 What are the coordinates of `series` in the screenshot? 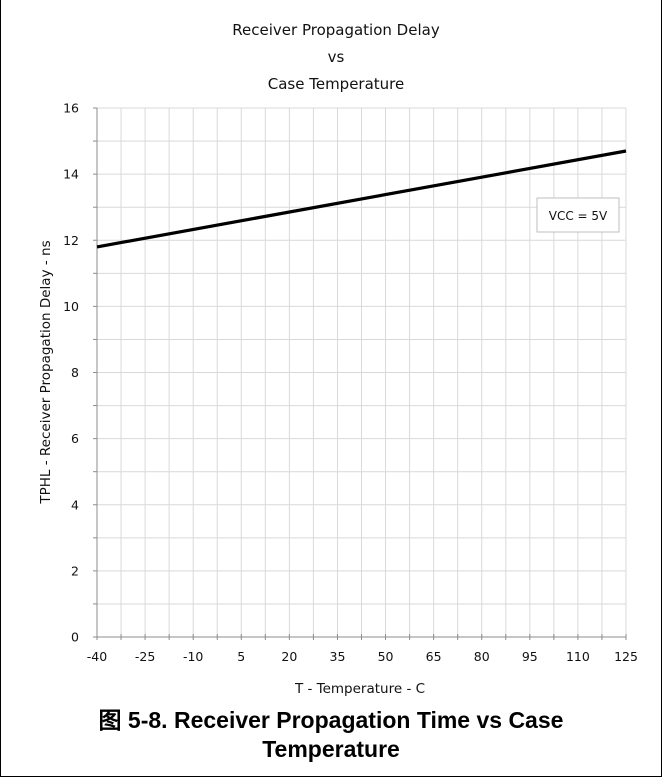 It's located at (361, 199).